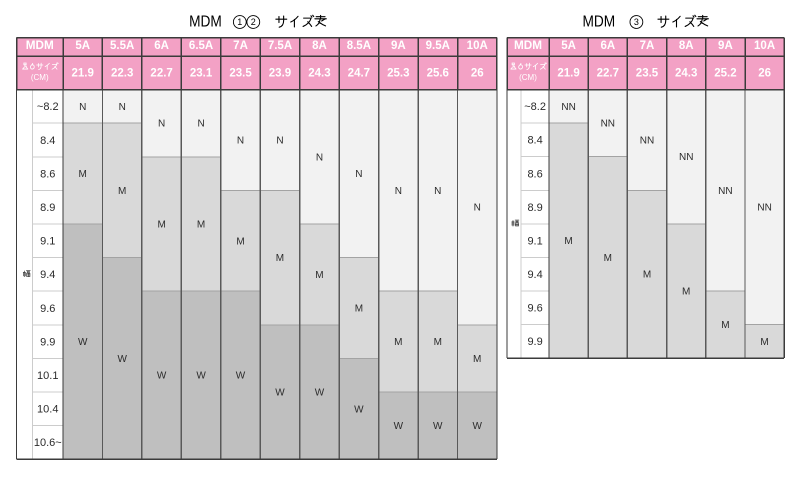 The width and height of the screenshot is (800, 497). What do you see at coordinates (201, 73) in the screenshot?
I see `svg-text: 23.1` at bounding box center [201, 73].